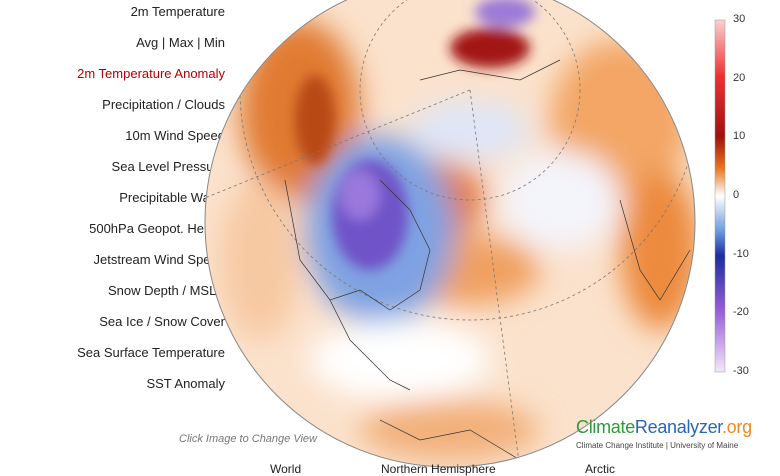 The width and height of the screenshot is (780, 476). I want to click on menu-item: Sea Surface Temperature, so click(151, 352).